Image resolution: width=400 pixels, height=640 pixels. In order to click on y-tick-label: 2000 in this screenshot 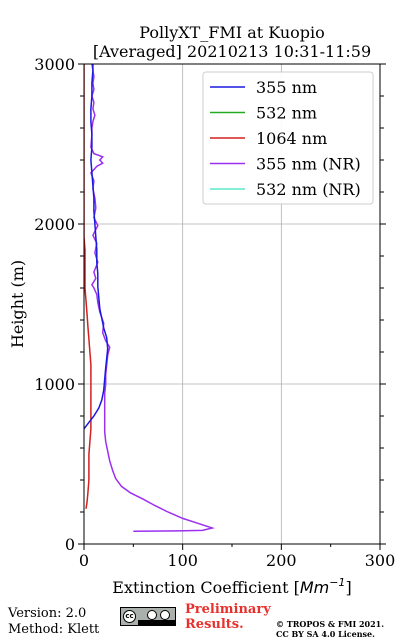, I will do `click(54, 224)`.